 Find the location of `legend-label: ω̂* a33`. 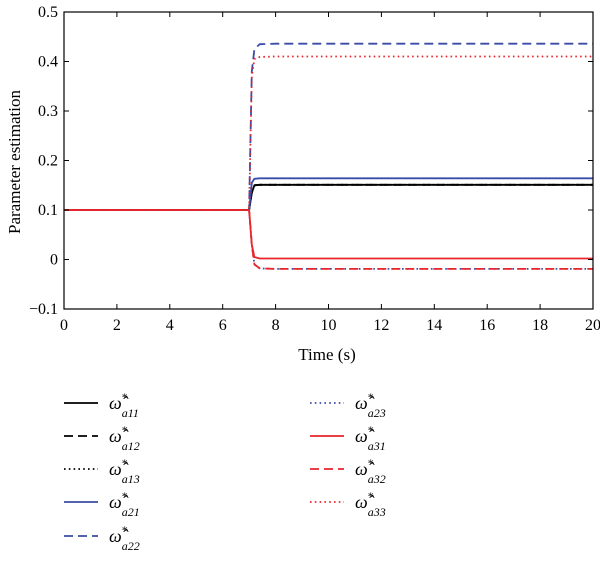

legend-label: ω̂* a33 is located at coordinates (370, 504).